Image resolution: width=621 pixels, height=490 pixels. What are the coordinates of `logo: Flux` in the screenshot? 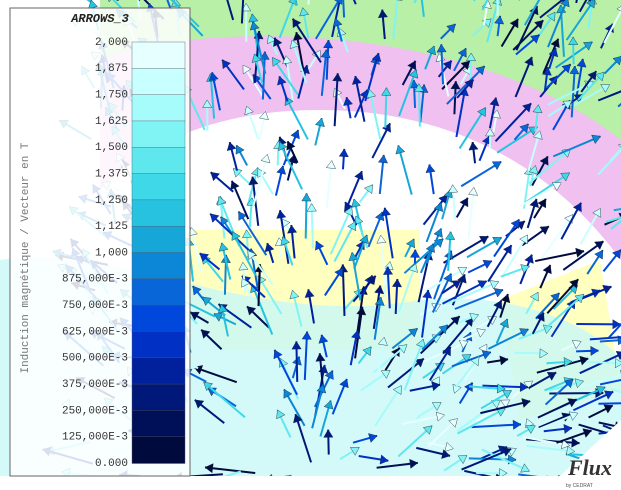 It's located at (589, 467).